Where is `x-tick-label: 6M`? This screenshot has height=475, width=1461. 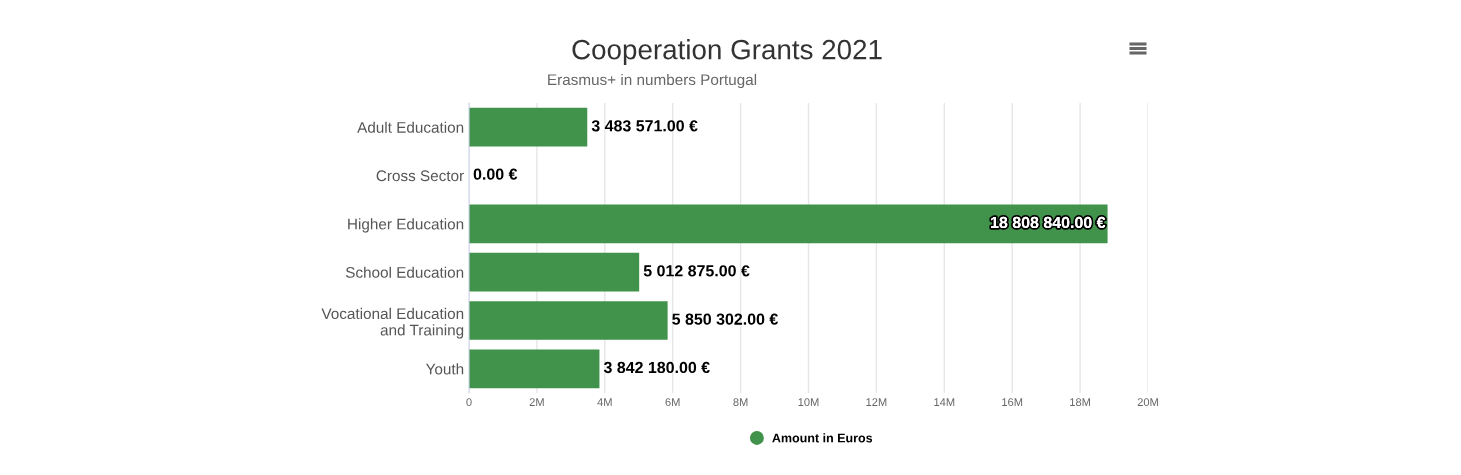
x-tick-label: 6M is located at coordinates (672, 402).